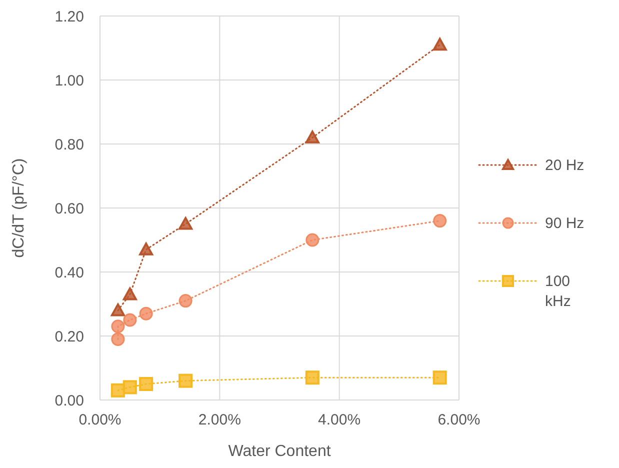 The height and width of the screenshot is (468, 619). Describe the element at coordinates (565, 166) in the screenshot. I see `legend-label: 20 Hz` at that location.